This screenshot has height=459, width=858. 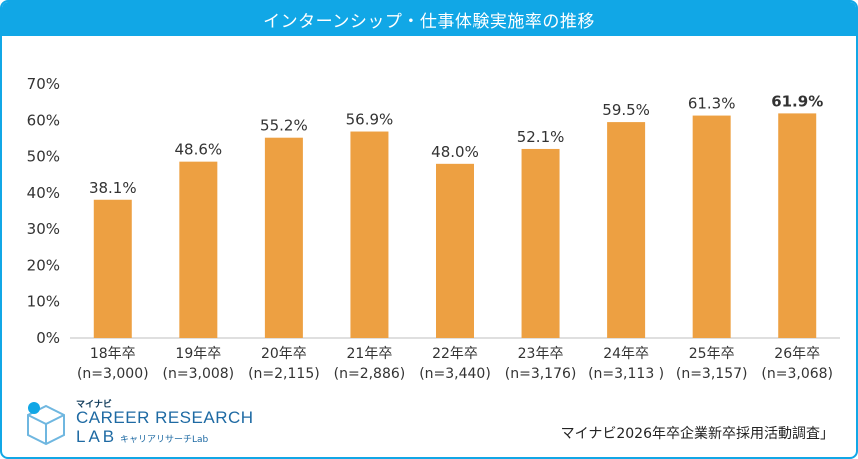 I want to click on x-sample-size-label: (n=3,440), so click(x=455, y=374).